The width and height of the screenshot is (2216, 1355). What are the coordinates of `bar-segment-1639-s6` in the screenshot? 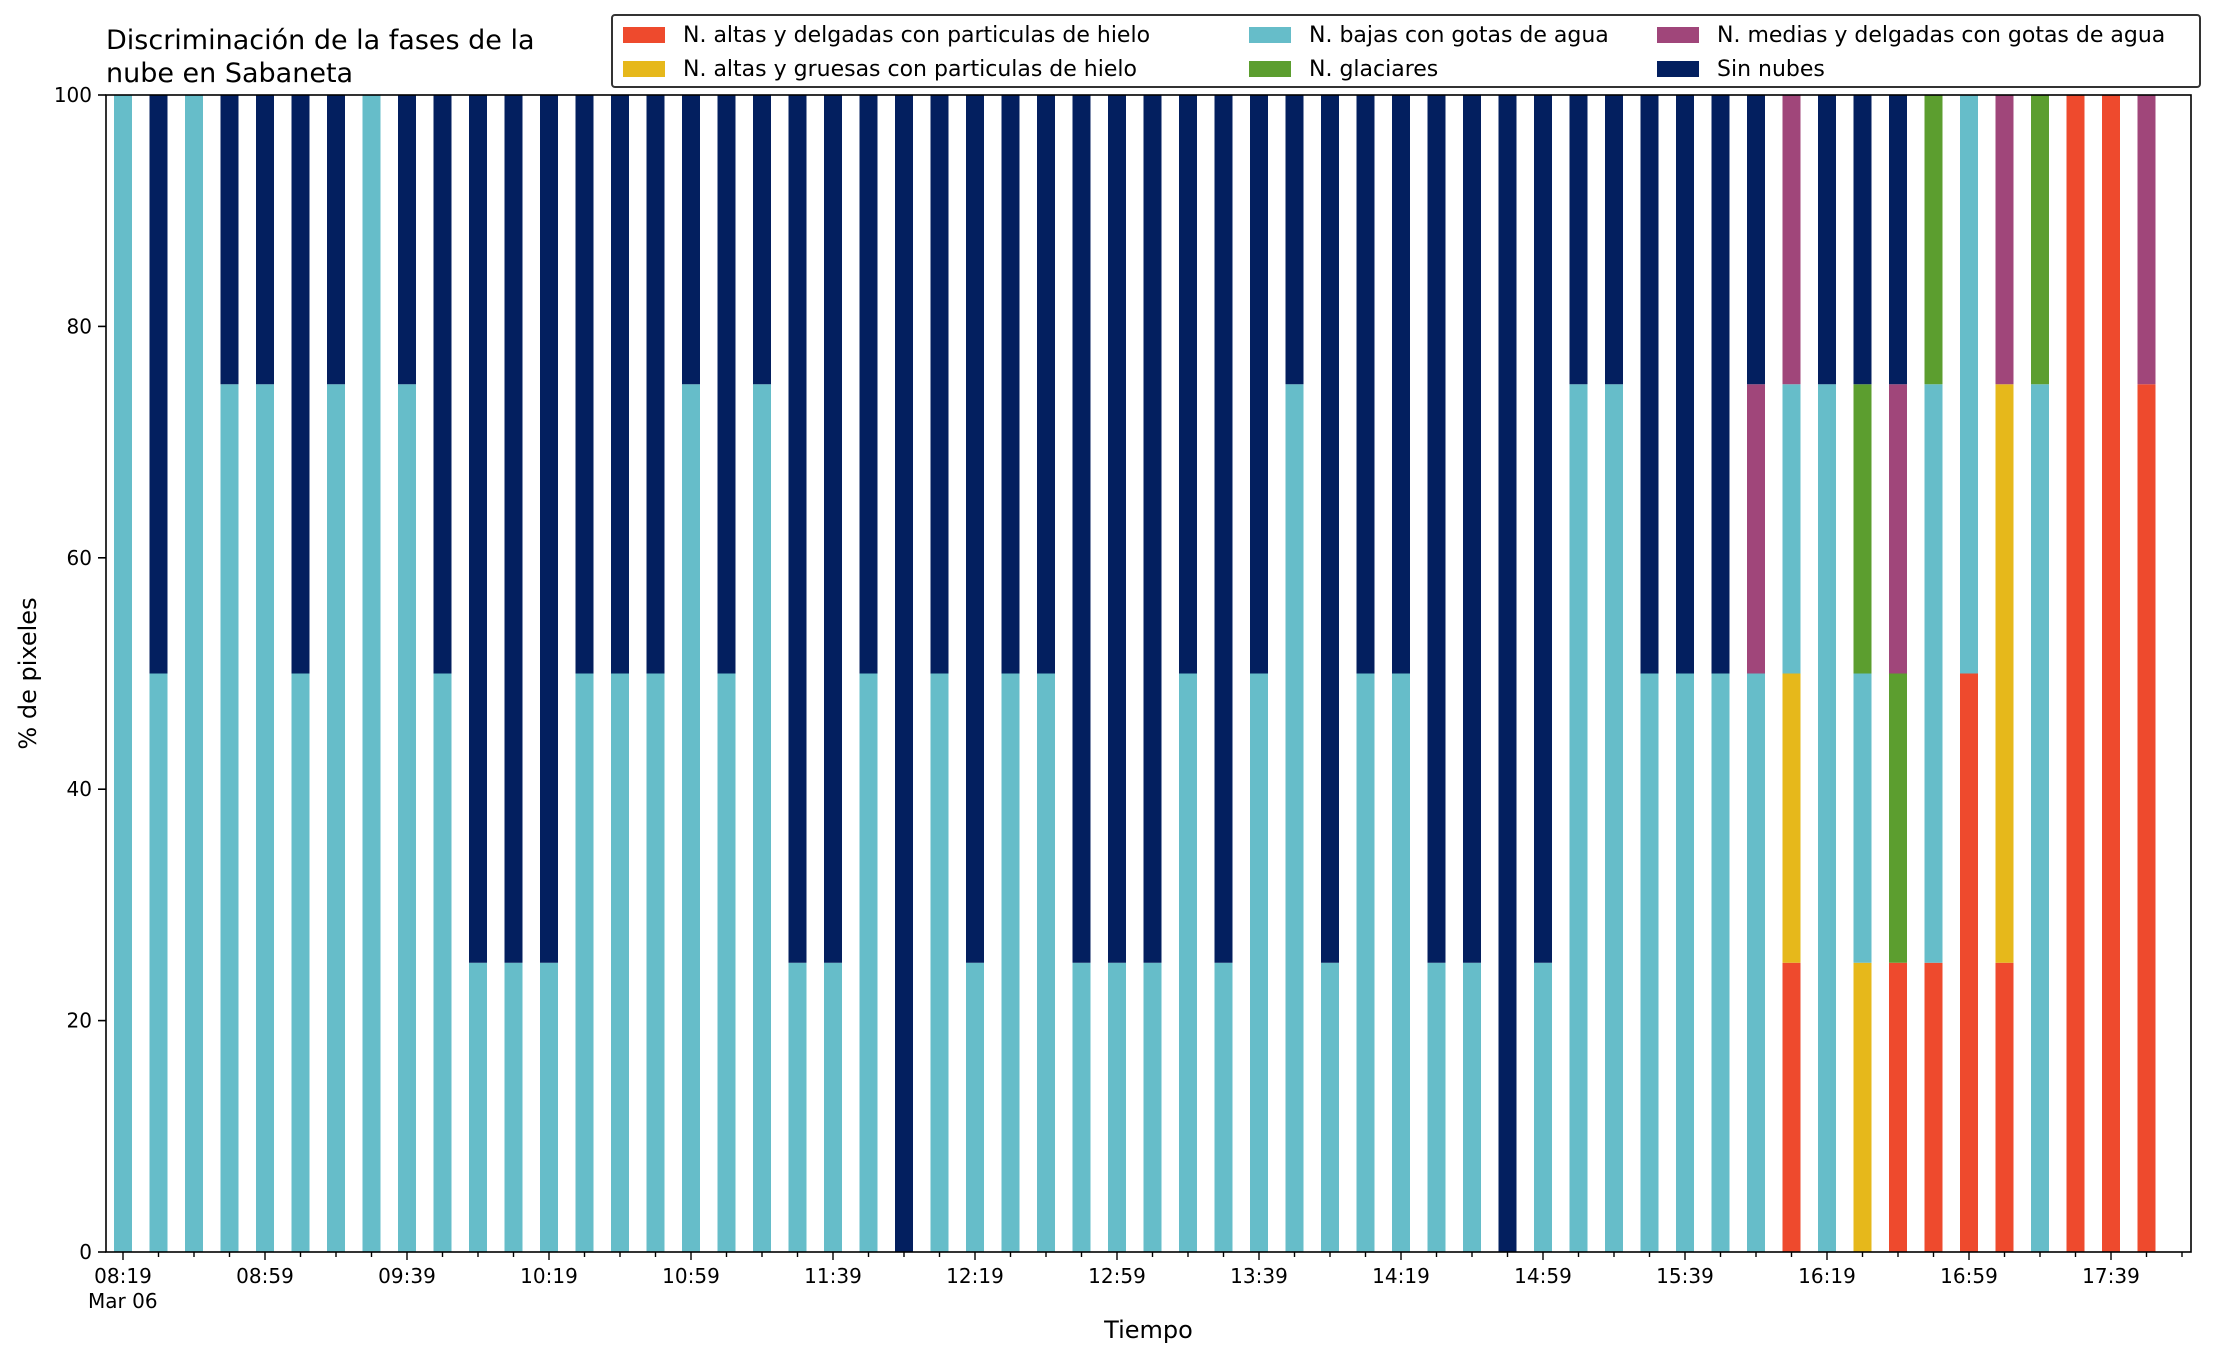 It's located at (1898, 240).